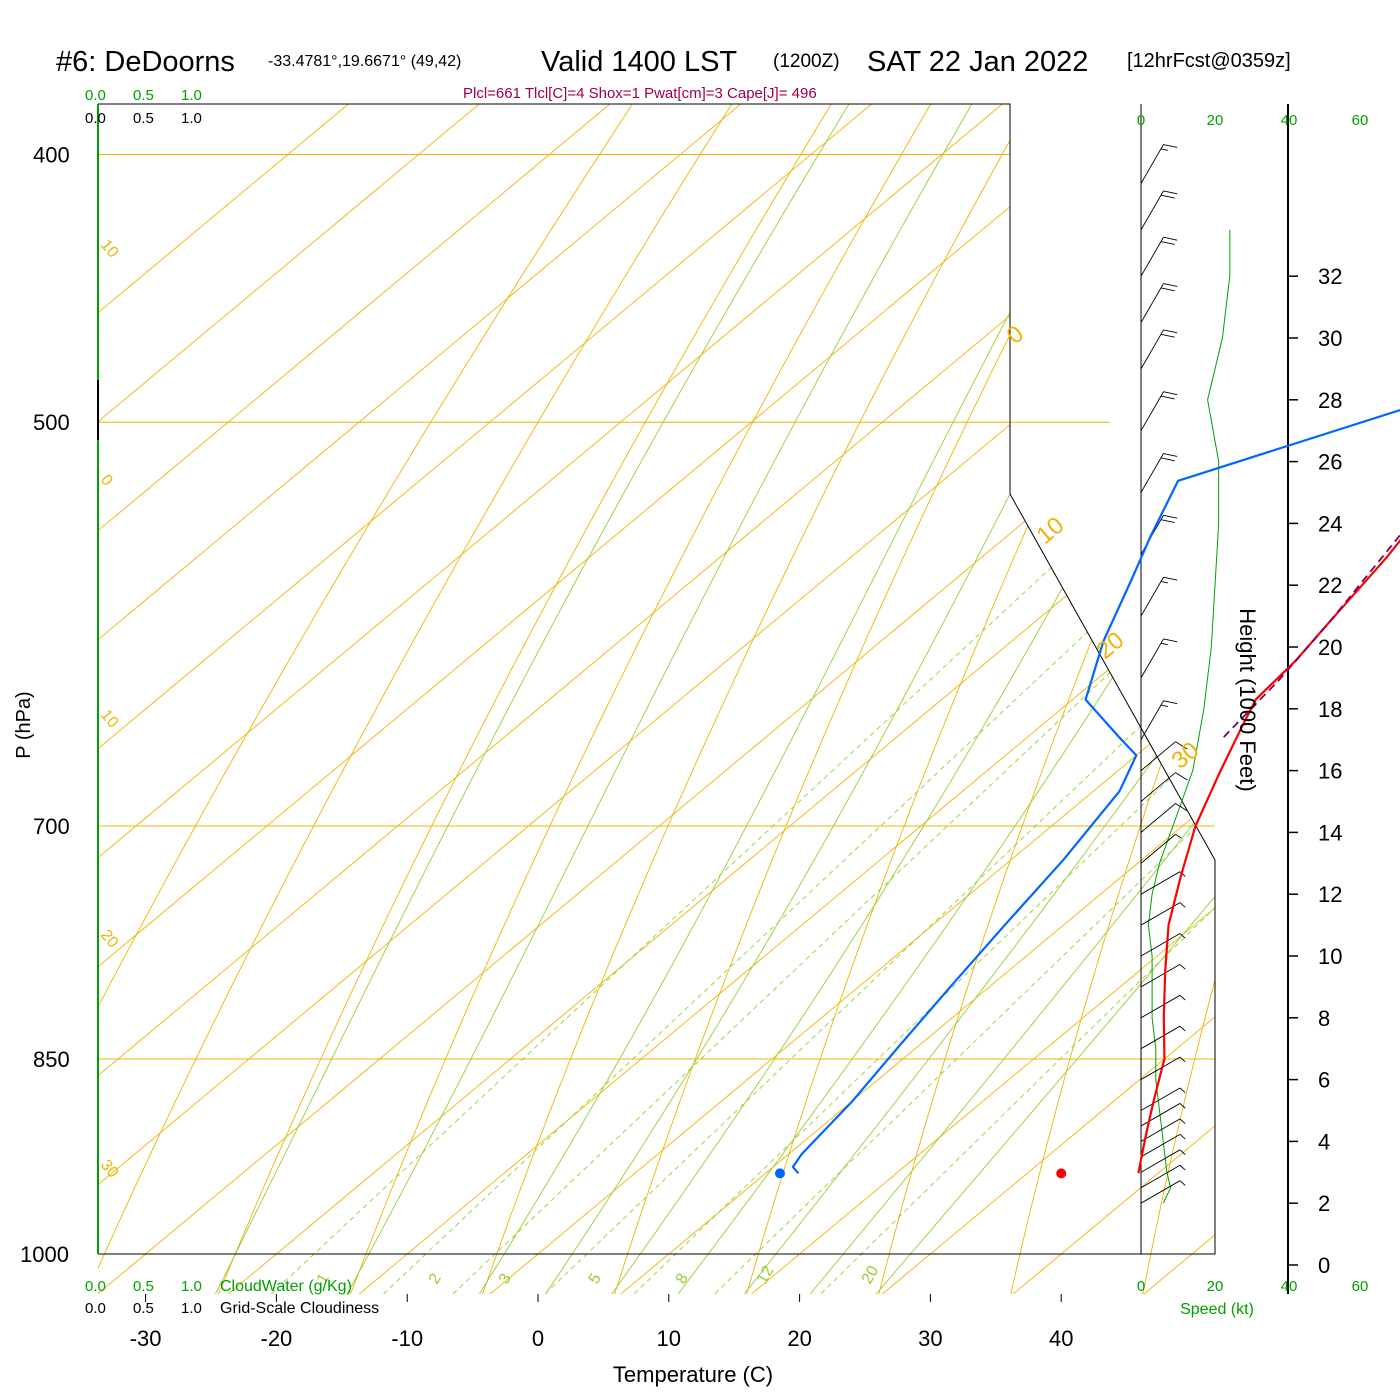 This screenshot has width=1400, height=1400. Describe the element at coordinates (277, 1338) in the screenshot. I see `x-tick-label: -20` at that location.